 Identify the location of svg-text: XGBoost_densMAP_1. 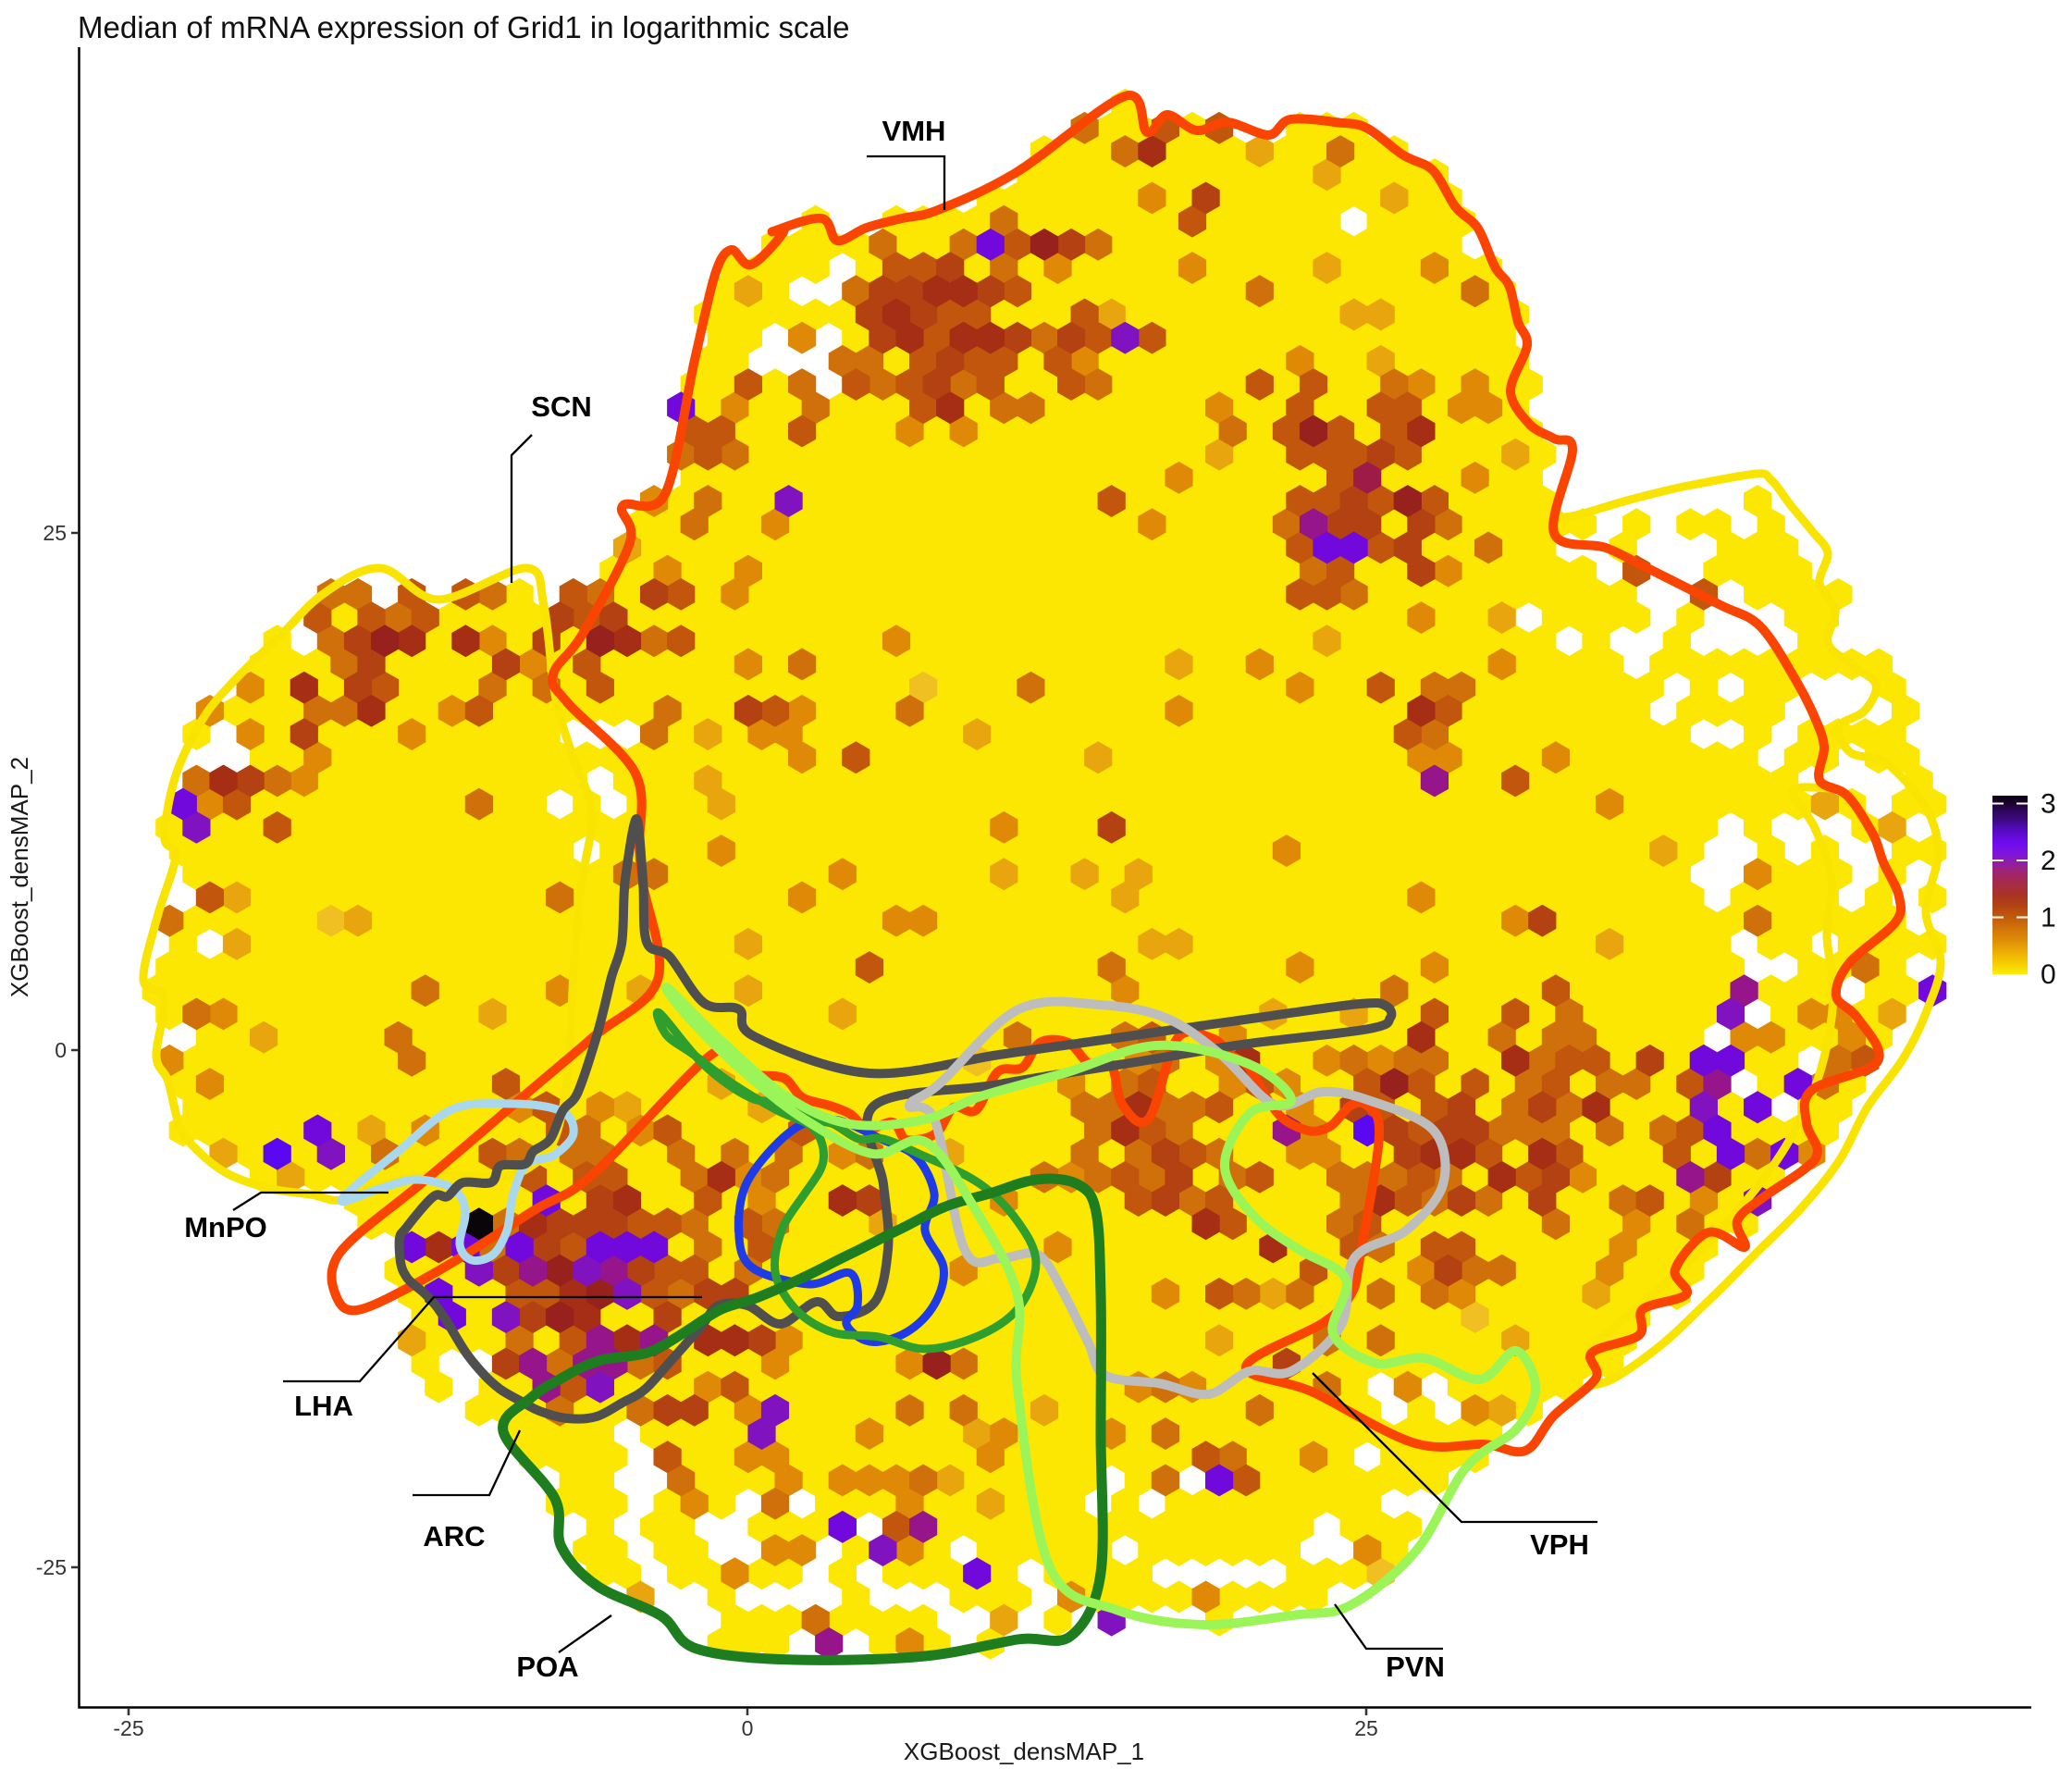
(1024, 1751).